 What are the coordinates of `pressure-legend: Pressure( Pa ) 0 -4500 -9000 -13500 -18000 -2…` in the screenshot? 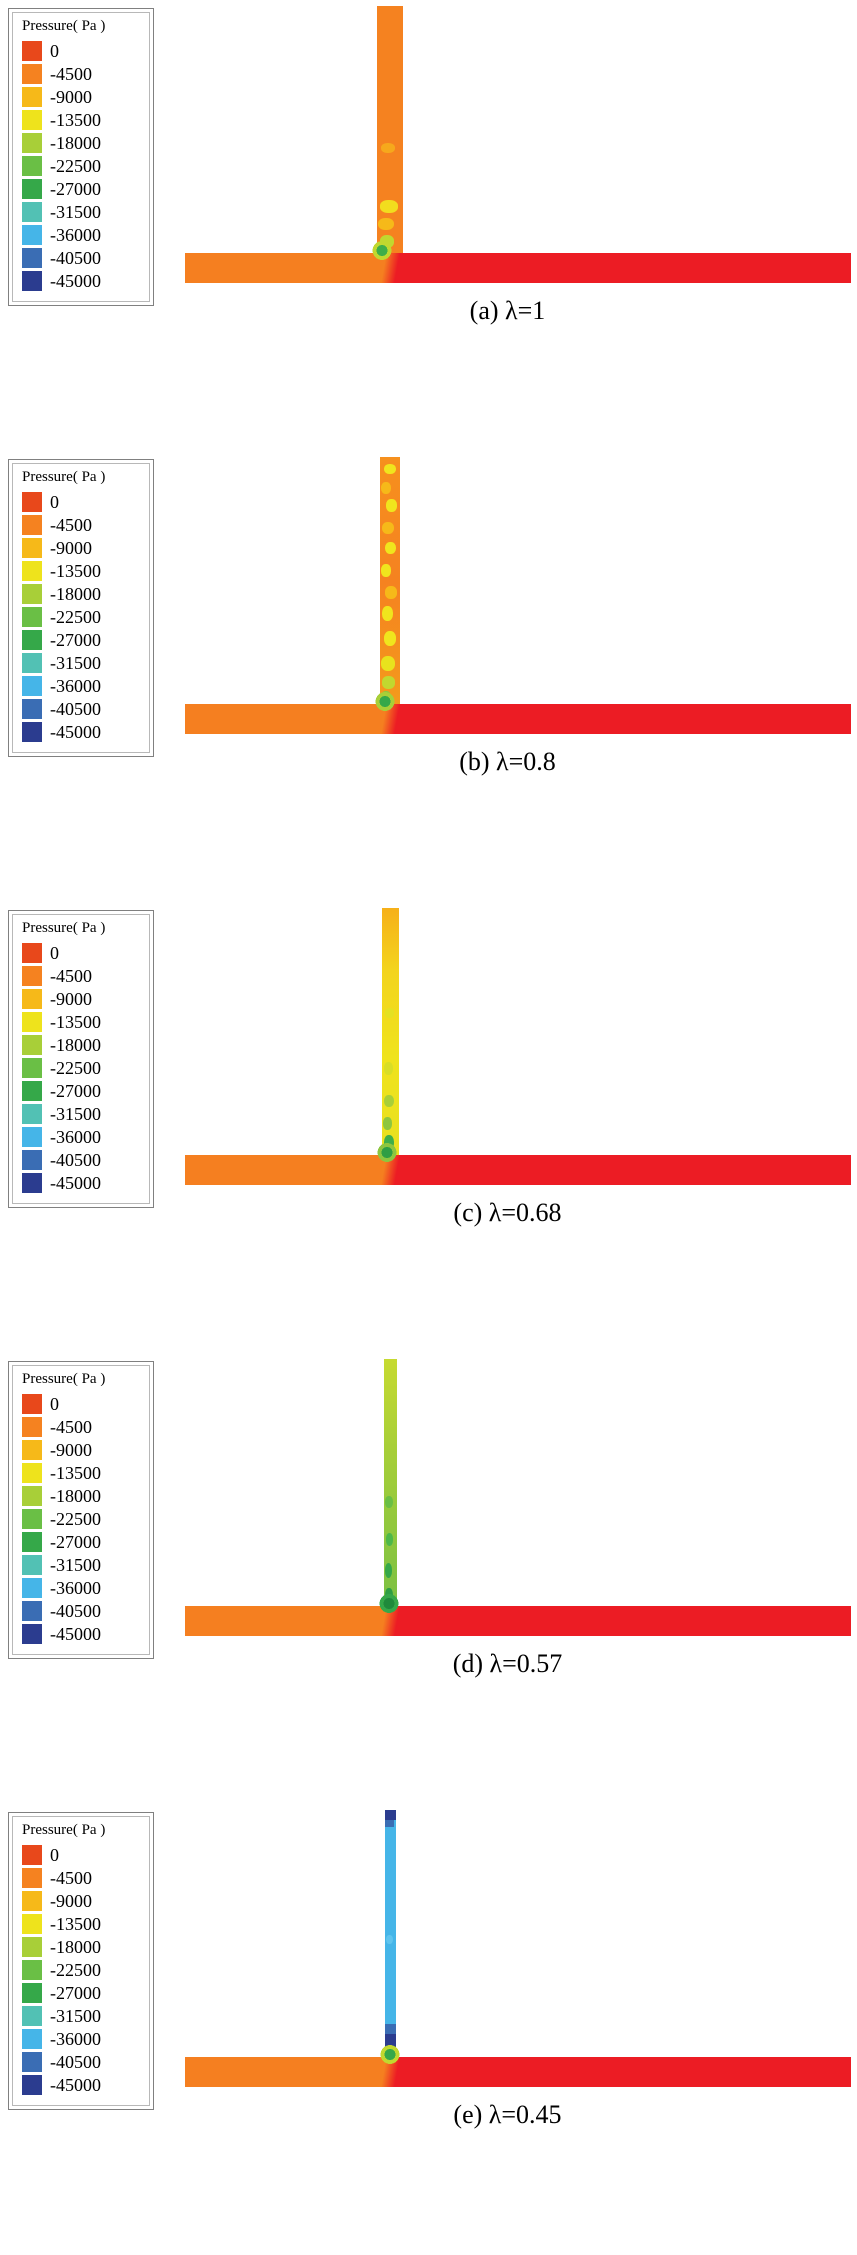 It's located at (81, 157).